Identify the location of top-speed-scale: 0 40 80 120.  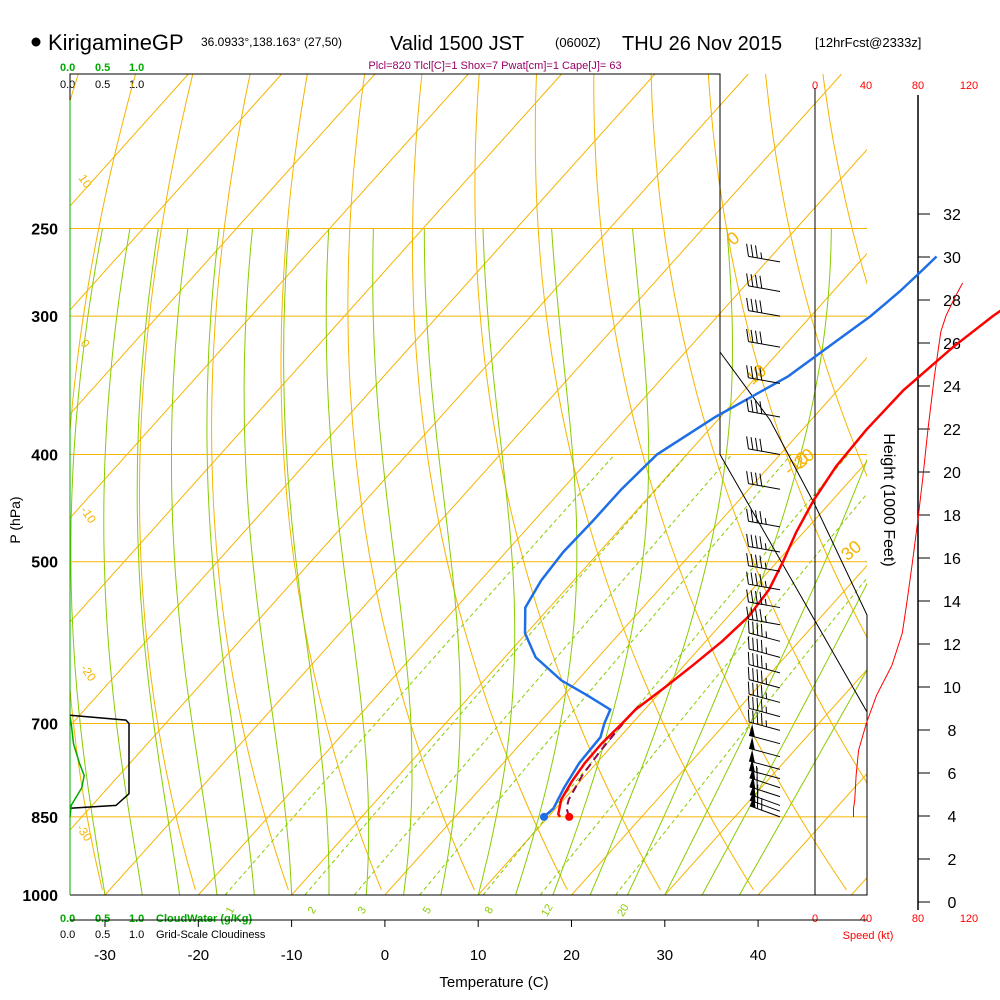
(895, 86).